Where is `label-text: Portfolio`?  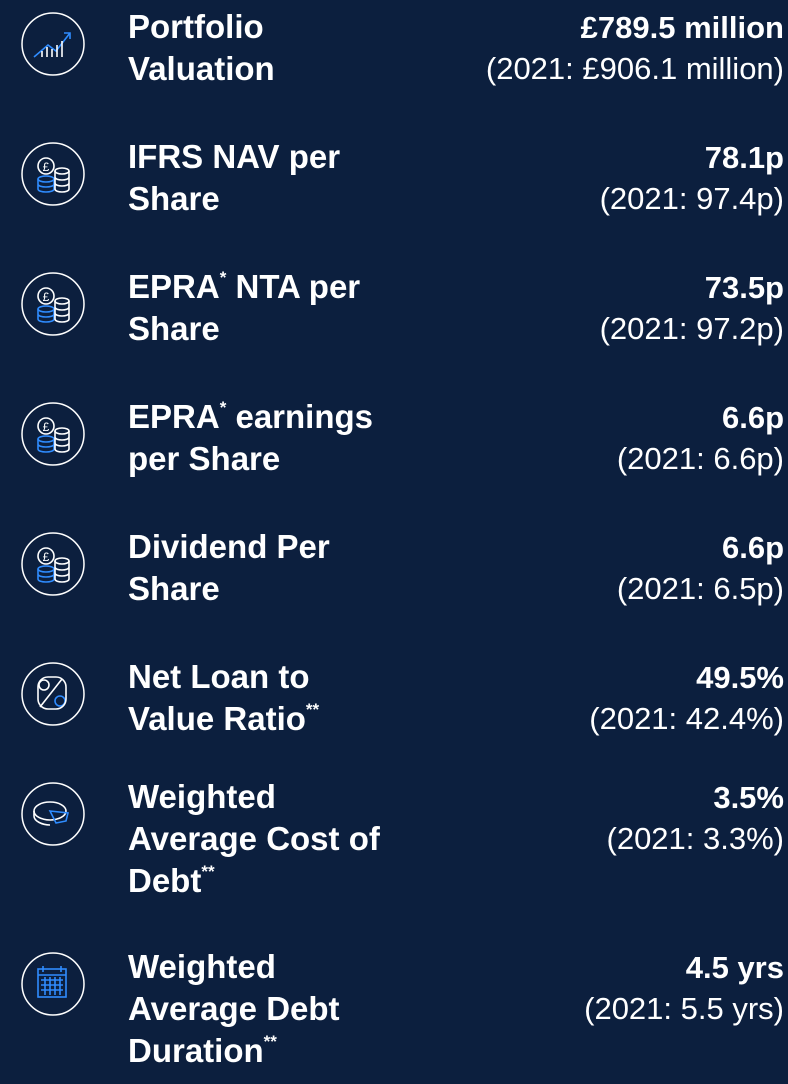 label-text: Portfolio is located at coordinates (196, 26).